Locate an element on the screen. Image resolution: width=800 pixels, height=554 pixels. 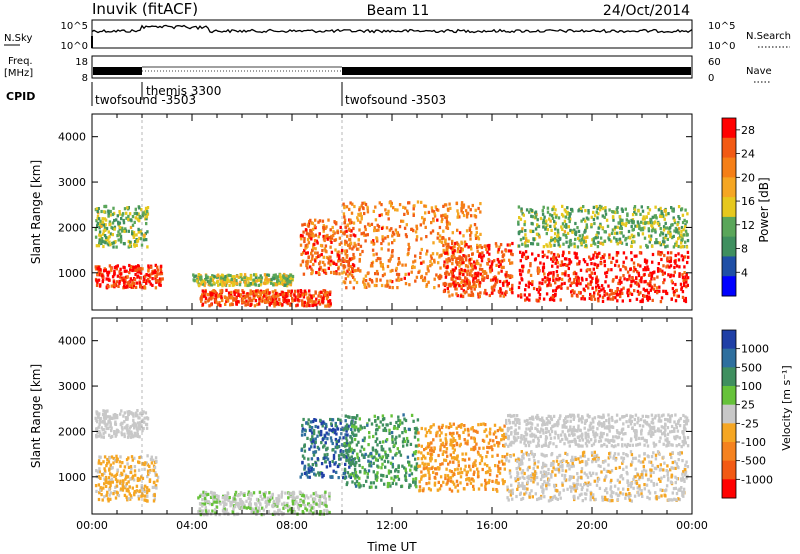
nsearch-tick-top: 10^5 is located at coordinates (721, 26).